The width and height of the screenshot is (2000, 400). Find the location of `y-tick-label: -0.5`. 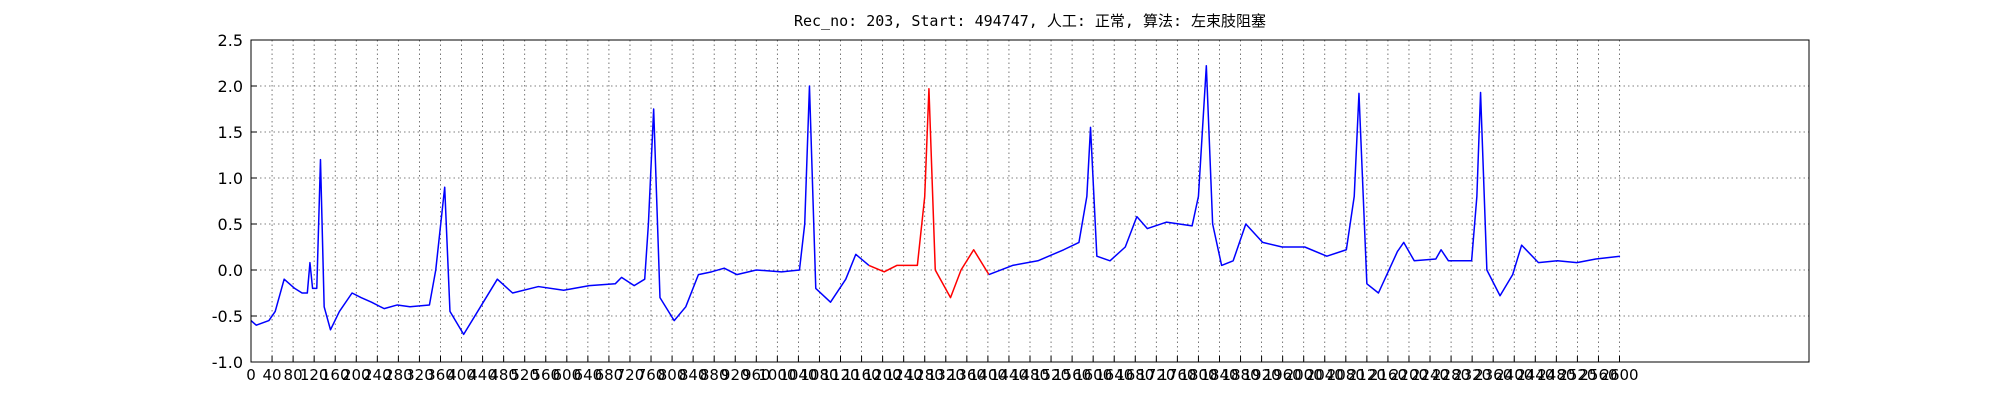

y-tick-label: -0.5 is located at coordinates (227, 316).